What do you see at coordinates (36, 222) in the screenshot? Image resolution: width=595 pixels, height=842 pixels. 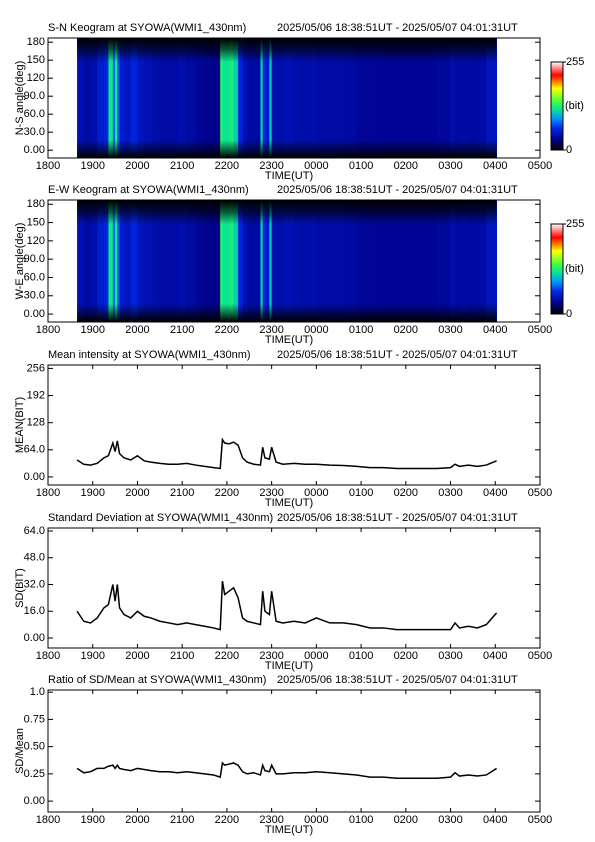 I see `y-tick-label: 150` at bounding box center [36, 222].